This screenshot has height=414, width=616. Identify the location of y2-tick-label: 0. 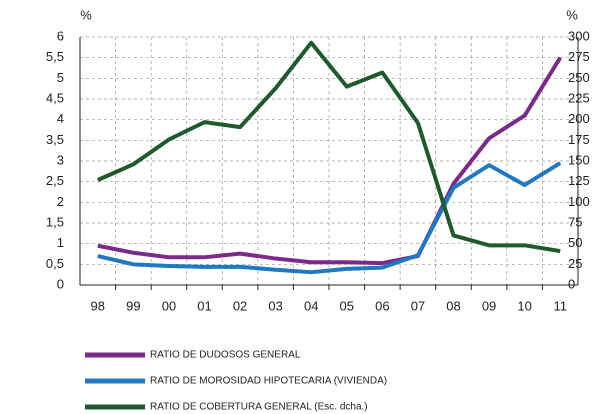
(571, 283).